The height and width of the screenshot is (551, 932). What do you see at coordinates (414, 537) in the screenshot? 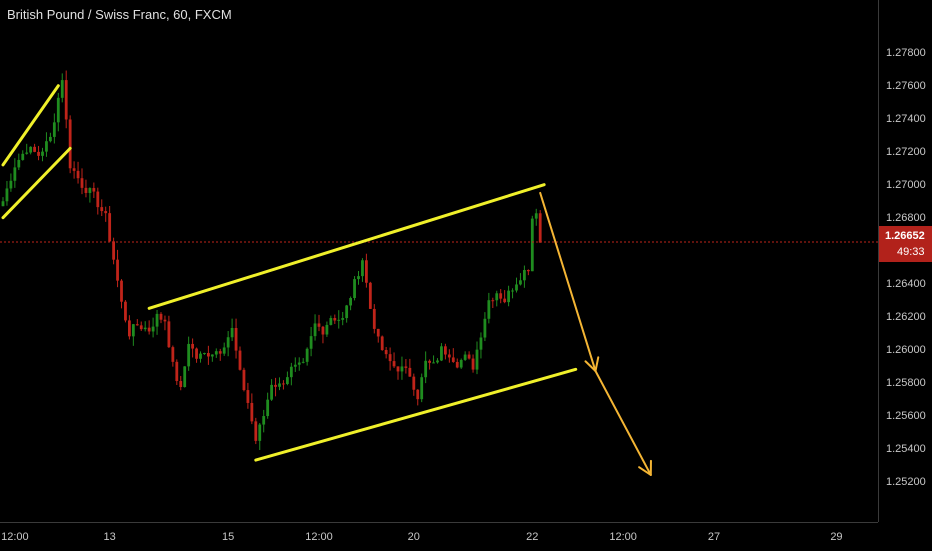
I see `time-tick-label: 20` at bounding box center [414, 537].